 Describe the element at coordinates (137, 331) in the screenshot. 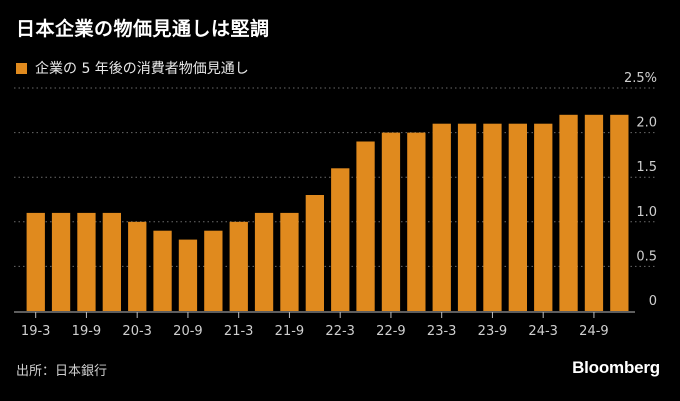

I see `x-tick-label: 20-3` at that location.